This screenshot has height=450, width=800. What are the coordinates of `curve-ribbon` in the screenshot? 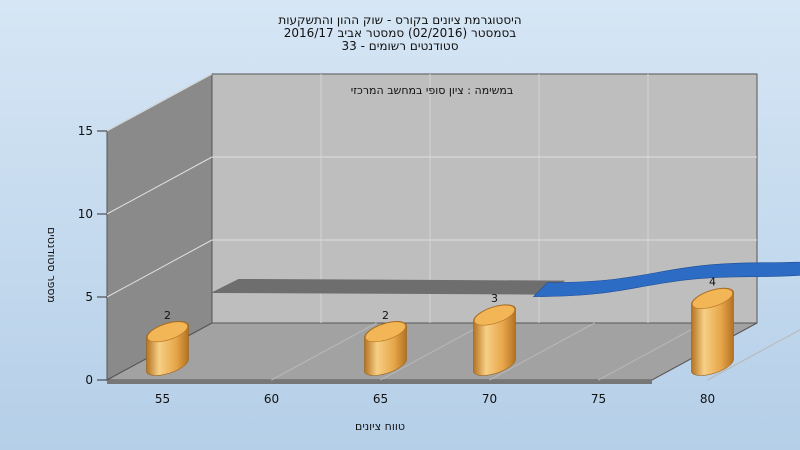 It's located at (666, 279).